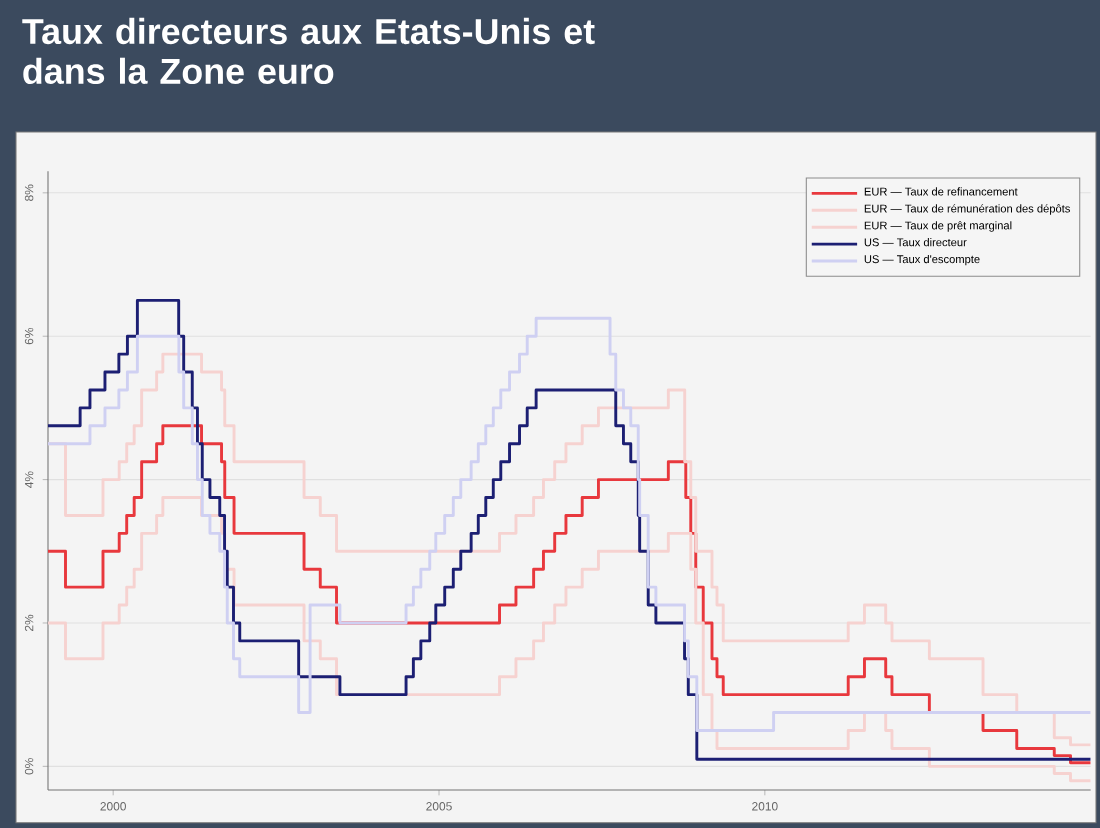 Image resolution: width=1100 pixels, height=828 pixels. Describe the element at coordinates (308, 51) in the screenshot. I see `chart-title: Taux directeurs aux Etats-Unis et dans la Zone euro` at that location.